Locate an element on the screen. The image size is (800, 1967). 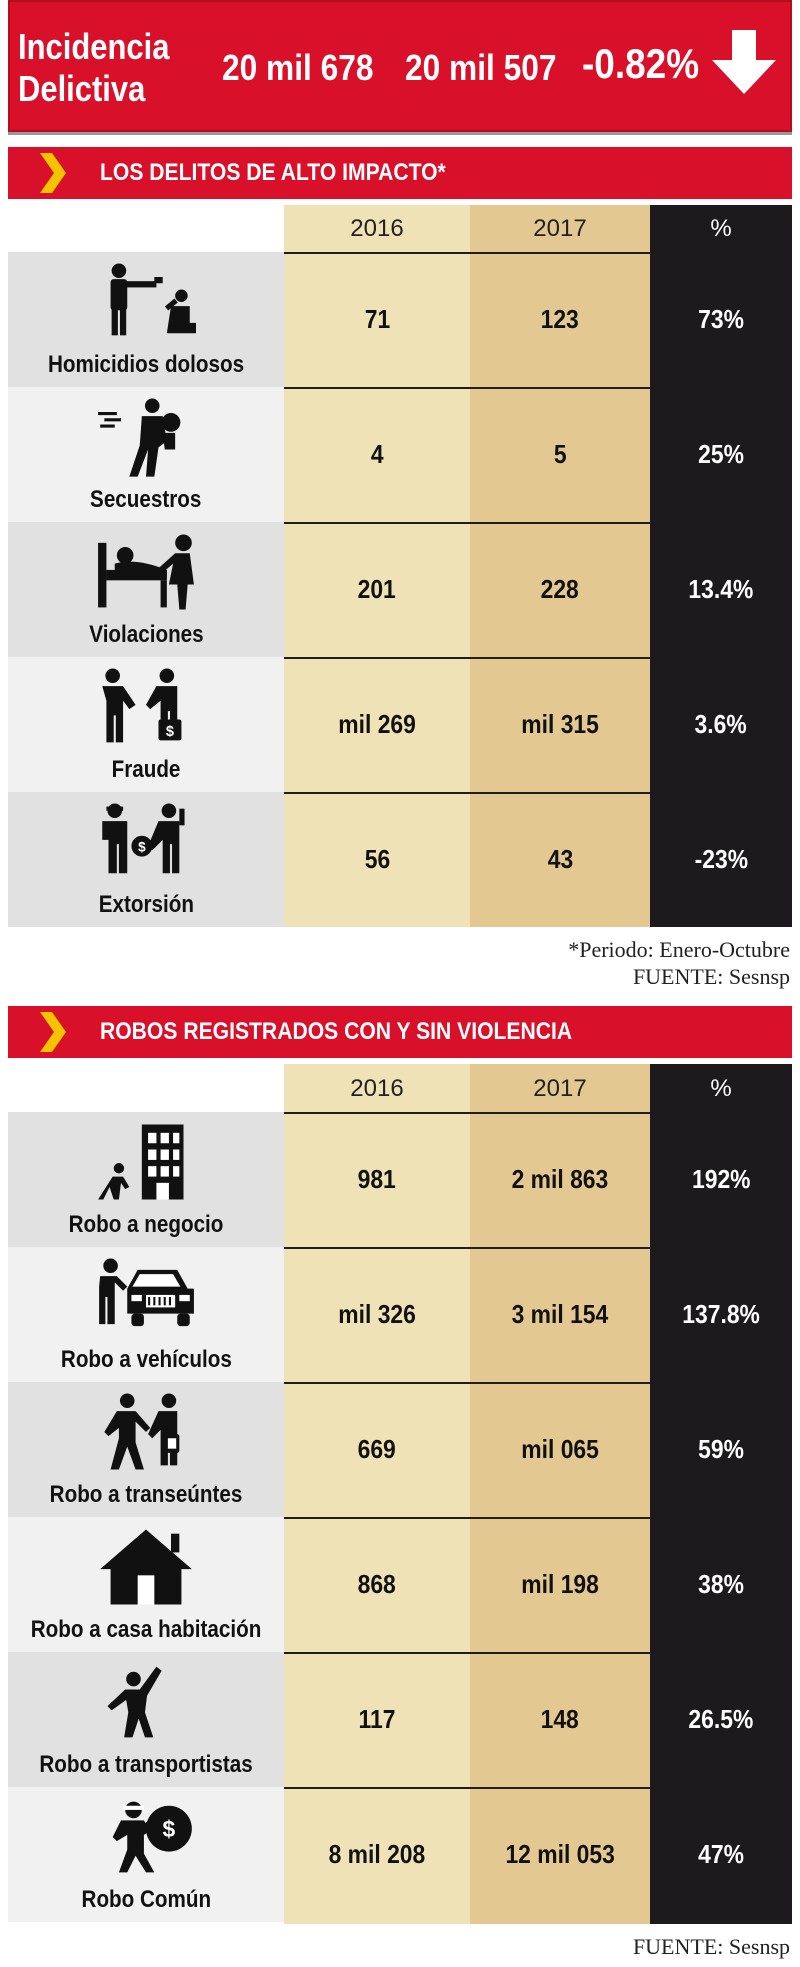
pedestrian-robbery-icon is located at coordinates (142, 1431).